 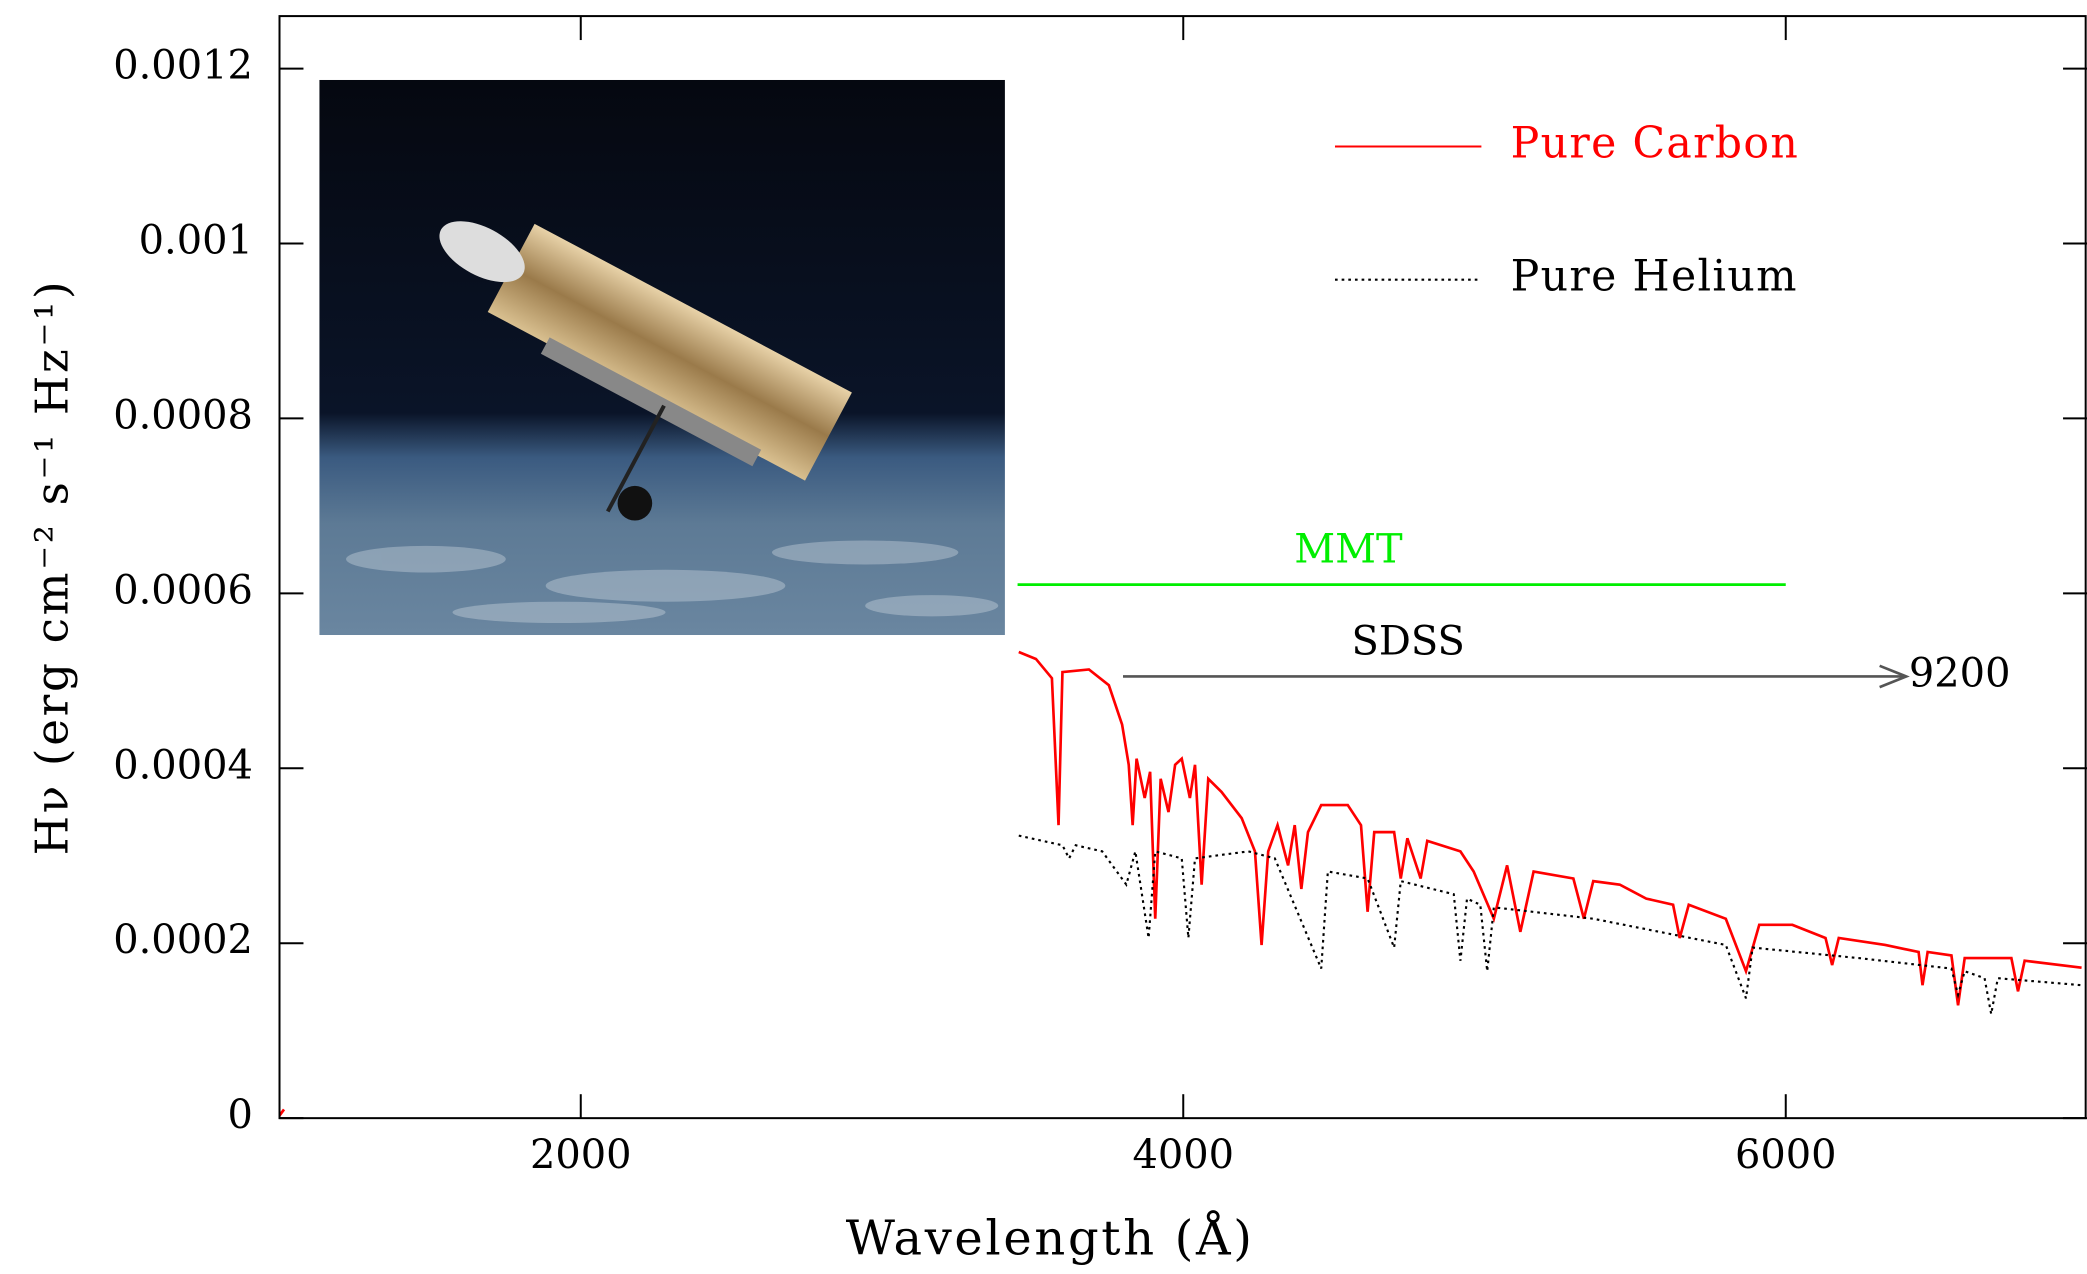 I want to click on y-tick-label: 0.0002, so click(x=183, y=940).